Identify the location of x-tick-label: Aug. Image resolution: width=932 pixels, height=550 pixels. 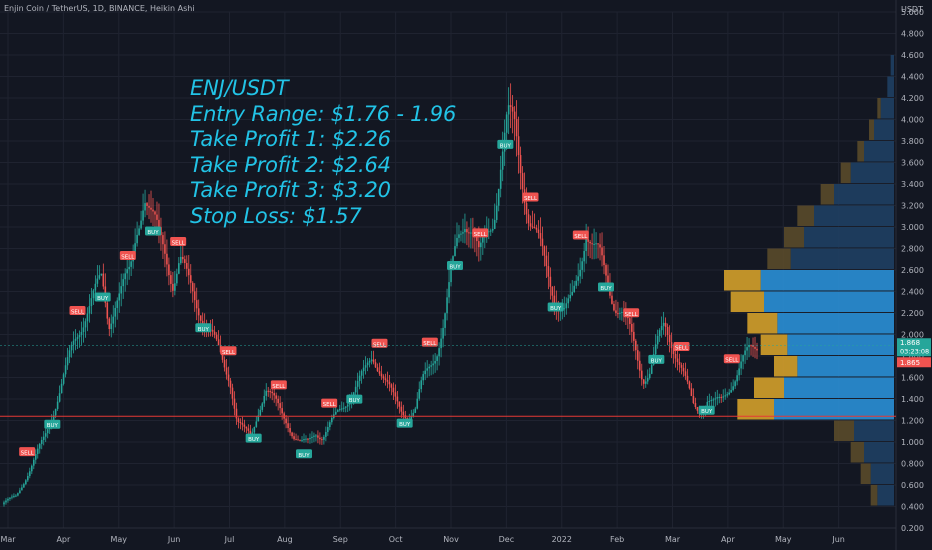
(285, 539).